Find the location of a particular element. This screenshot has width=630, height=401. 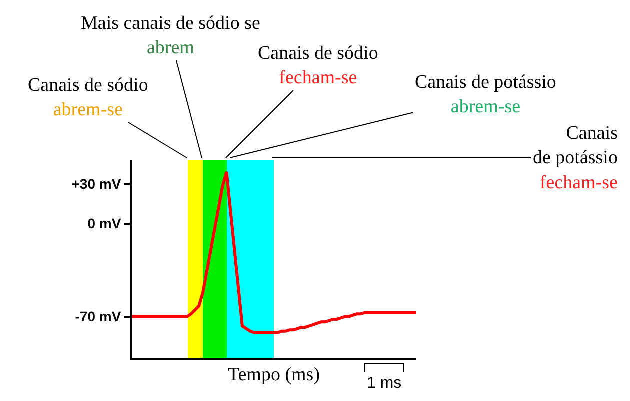

y-tick-label: +30 mV is located at coordinates (97, 184).